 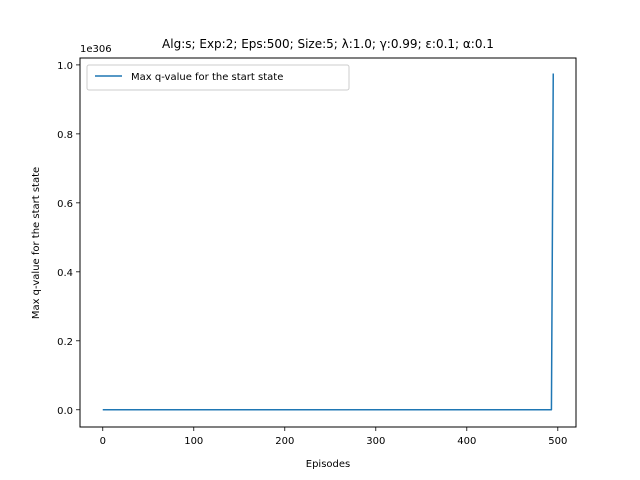 I want to click on y-tick-label: 1.0, so click(x=65, y=66).